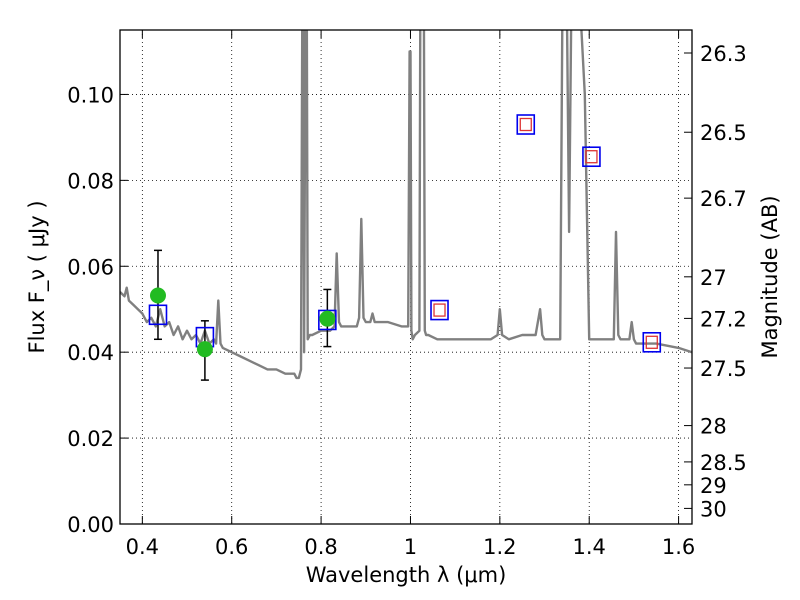 The height and width of the screenshot is (600, 800). I want to click on mag-tick-label: 26.5, so click(723, 133).